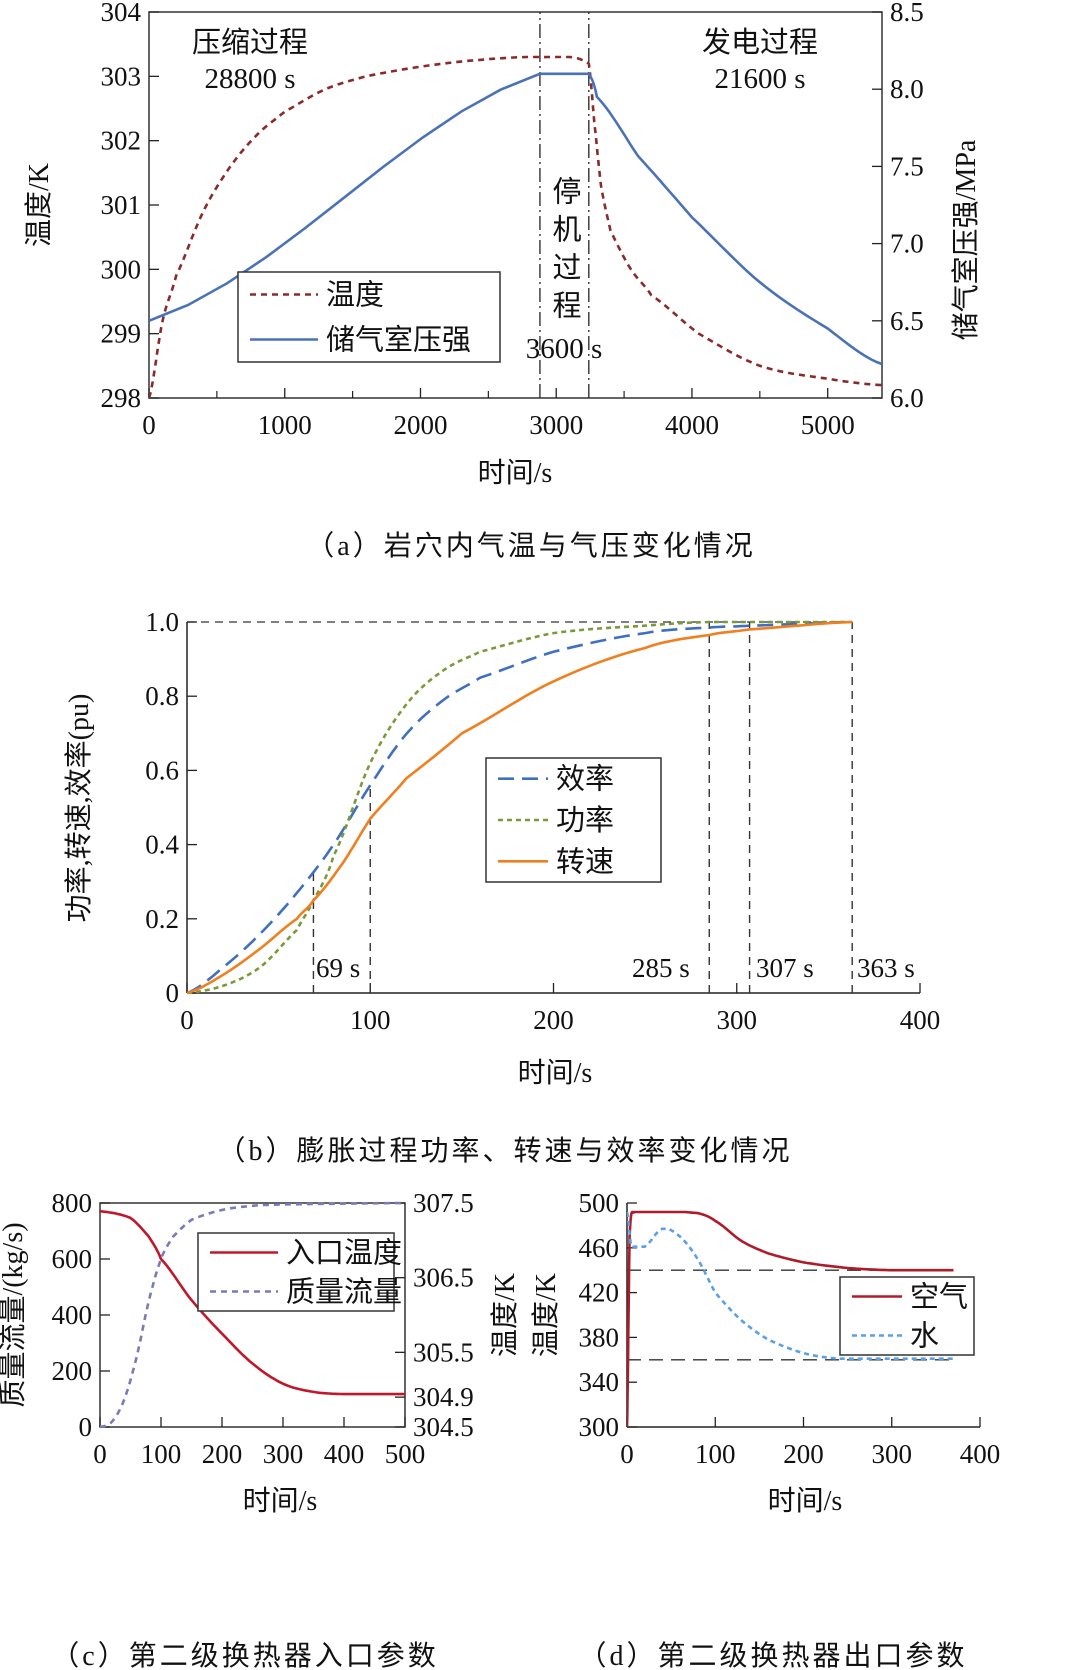 This screenshot has height=1670, width=1071. Describe the element at coordinates (173, 993) in the screenshot. I see `y-tick-label: 0` at that location.